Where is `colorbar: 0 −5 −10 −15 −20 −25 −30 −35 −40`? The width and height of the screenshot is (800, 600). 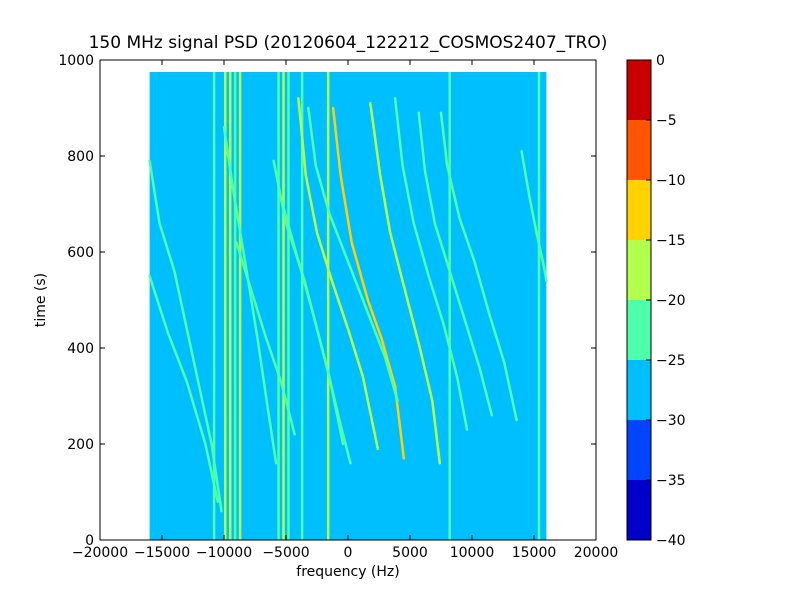
colorbar: 0 −5 −10 −15 −20 −25 −30 −35 −40 is located at coordinates (656, 301).